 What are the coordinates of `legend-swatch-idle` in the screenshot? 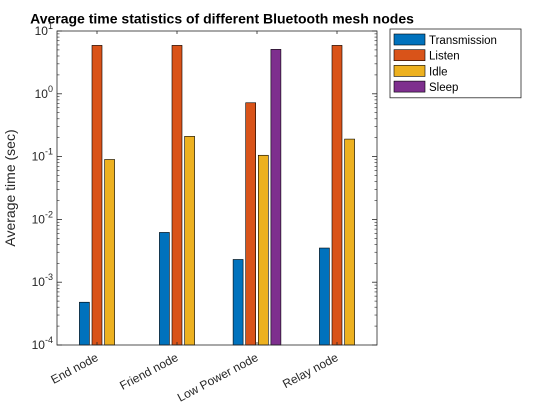 It's located at (409, 71).